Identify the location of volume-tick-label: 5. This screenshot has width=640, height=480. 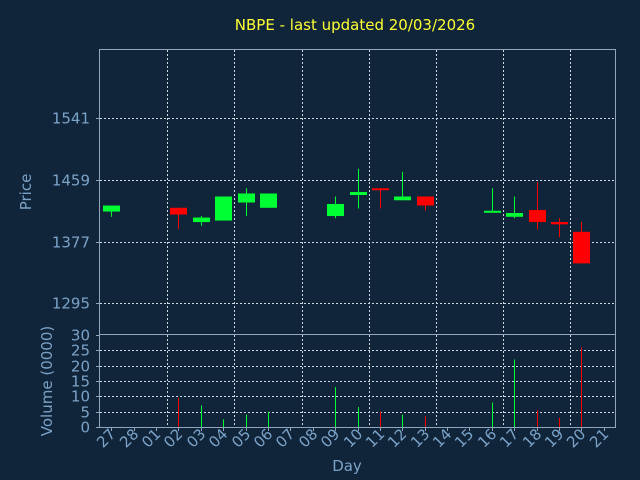
(85, 413).